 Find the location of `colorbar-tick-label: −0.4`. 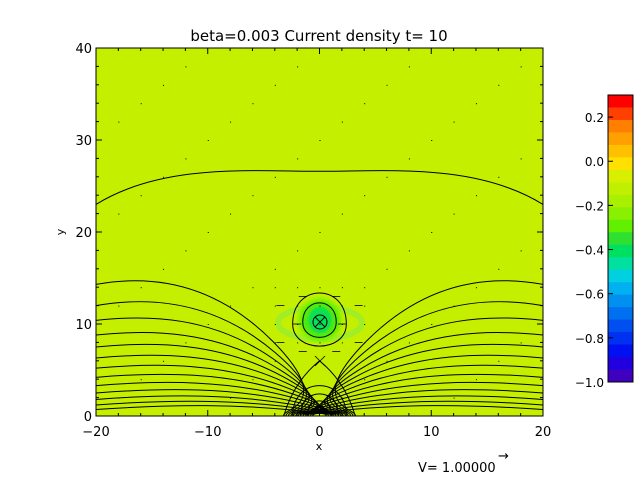

colorbar-tick-label: −0.4 is located at coordinates (589, 251).